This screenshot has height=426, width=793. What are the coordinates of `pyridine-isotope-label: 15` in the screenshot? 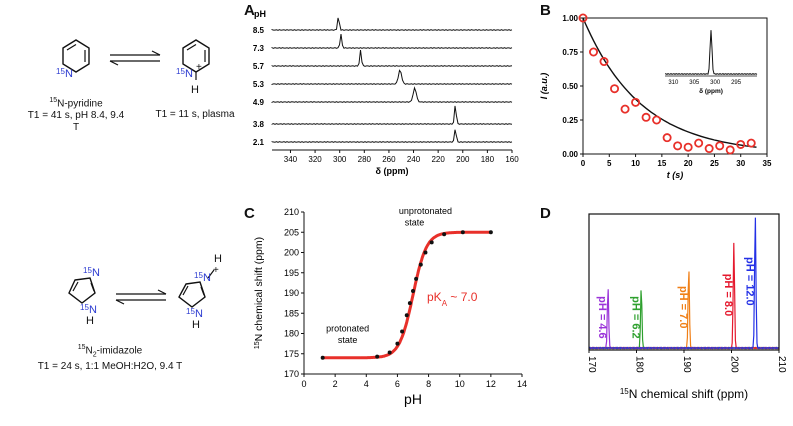 It's located at (60, 71).